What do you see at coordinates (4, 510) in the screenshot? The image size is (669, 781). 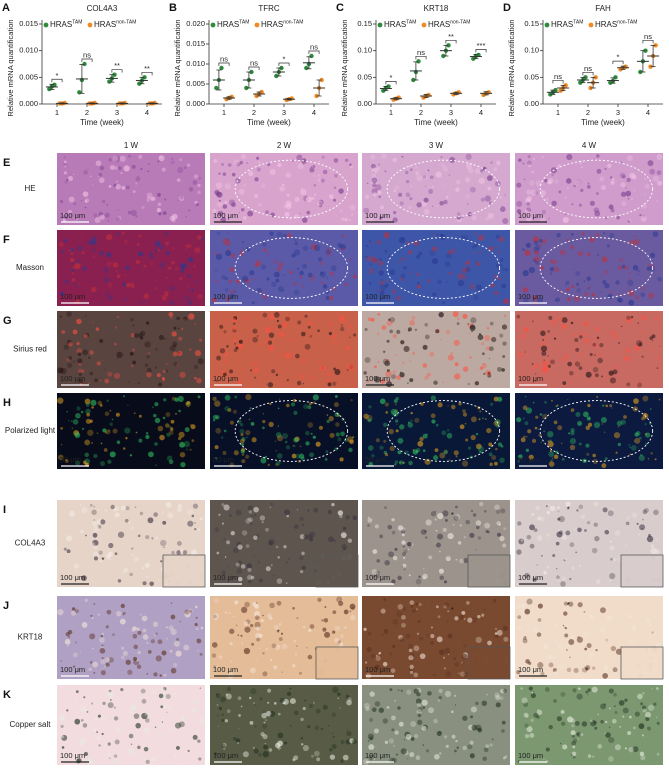 I see `row-letter: I` at bounding box center [4, 510].